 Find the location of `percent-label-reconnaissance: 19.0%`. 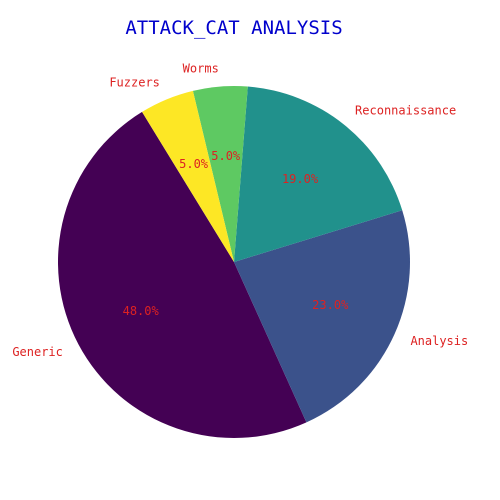

percent-label-reconnaissance: 19.0% is located at coordinates (300, 179).